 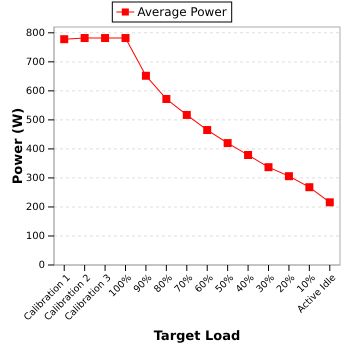 I want to click on y-tick-label: 100, so click(x=35, y=236).